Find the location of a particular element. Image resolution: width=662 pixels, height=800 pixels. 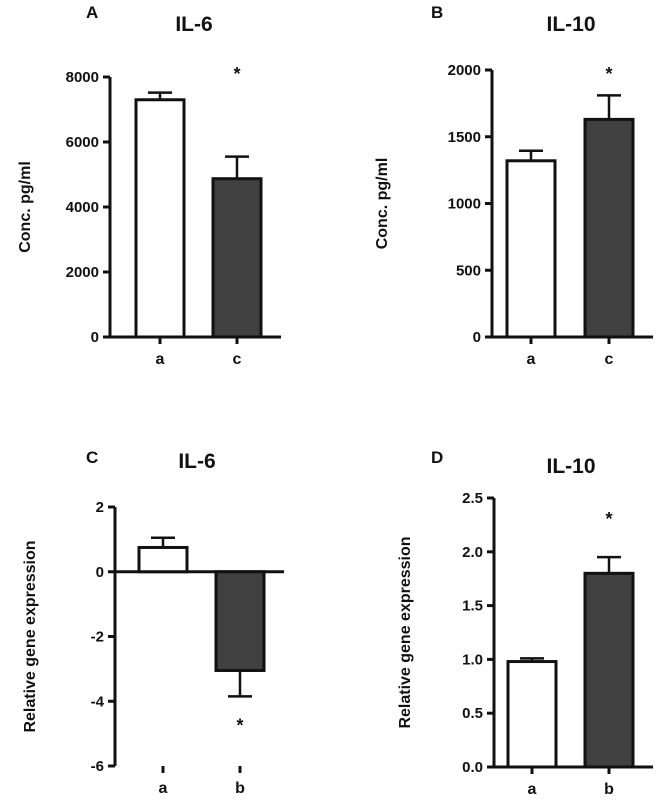

y-tick-label: 6000 is located at coordinates (82, 142).